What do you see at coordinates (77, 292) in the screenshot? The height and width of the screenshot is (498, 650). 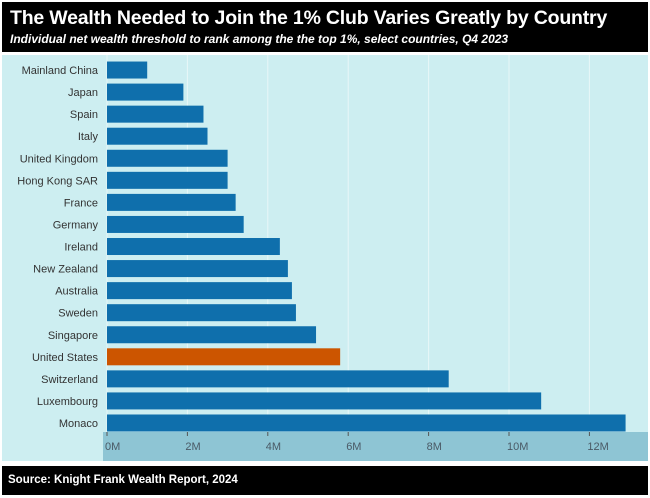 I see `y-category-label: Australia` at bounding box center [77, 292].